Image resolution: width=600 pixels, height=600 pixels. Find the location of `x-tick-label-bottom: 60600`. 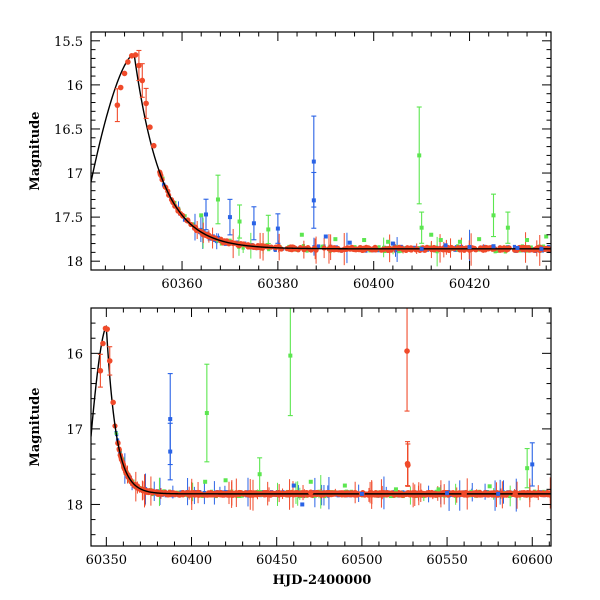

x-tick-label-bottom: 60600 is located at coordinates (532, 560).